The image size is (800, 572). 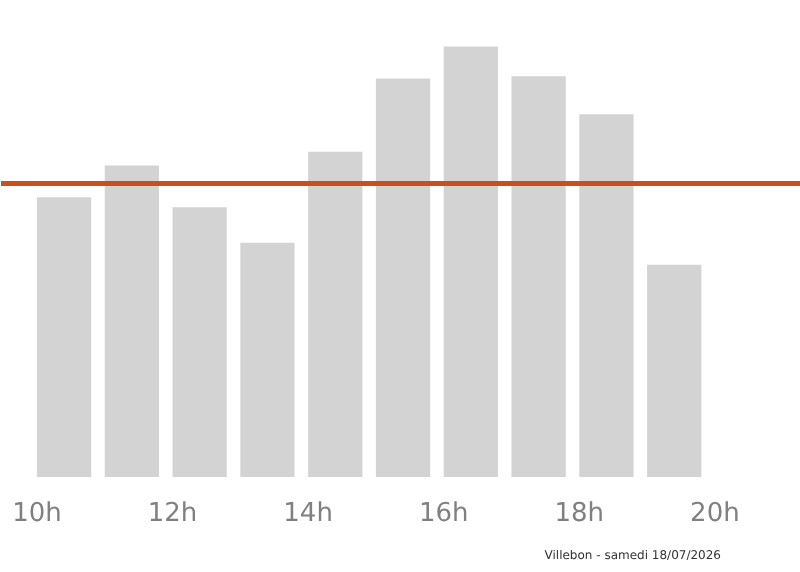 I want to click on x-tick-label: 20h, so click(x=715, y=514).